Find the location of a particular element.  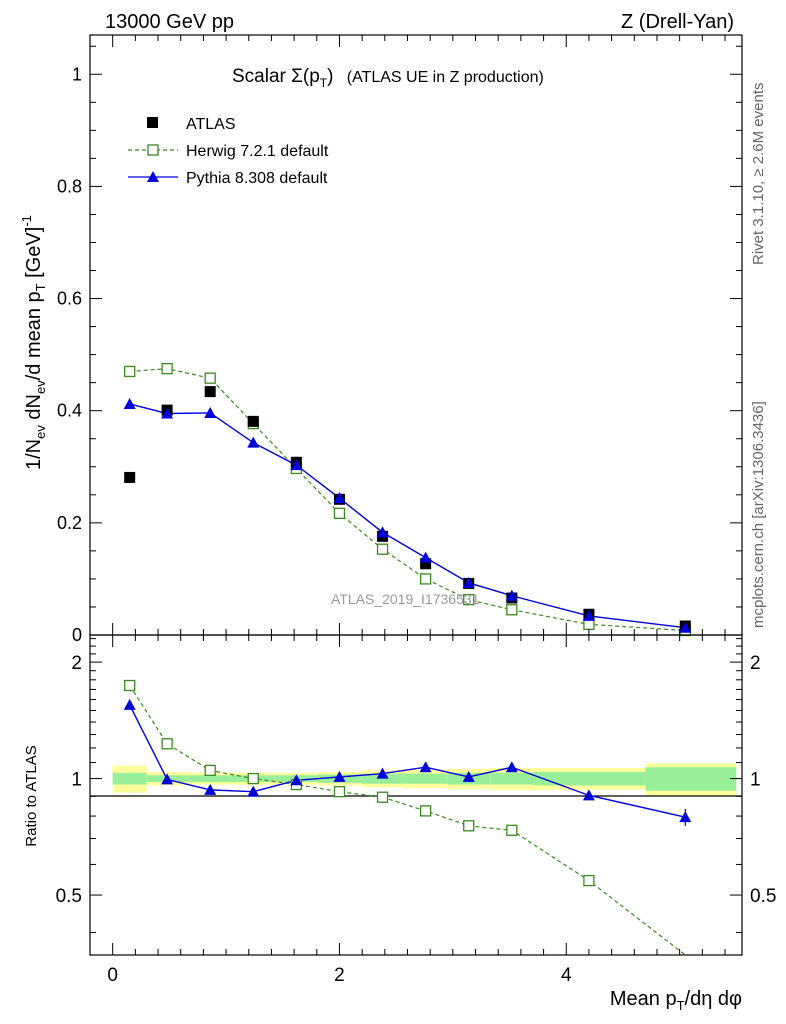

legend-pythia-label: Pythia 8.308 default is located at coordinates (257, 178).